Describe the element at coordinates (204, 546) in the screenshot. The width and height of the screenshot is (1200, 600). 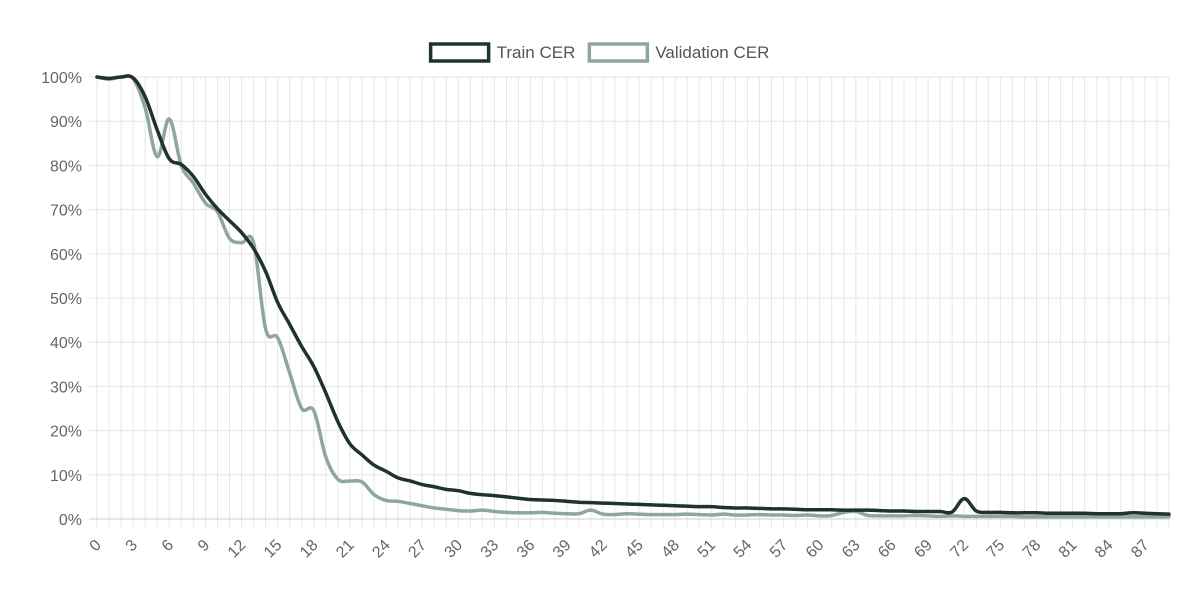
I see `x-tick-label: 9` at that location.